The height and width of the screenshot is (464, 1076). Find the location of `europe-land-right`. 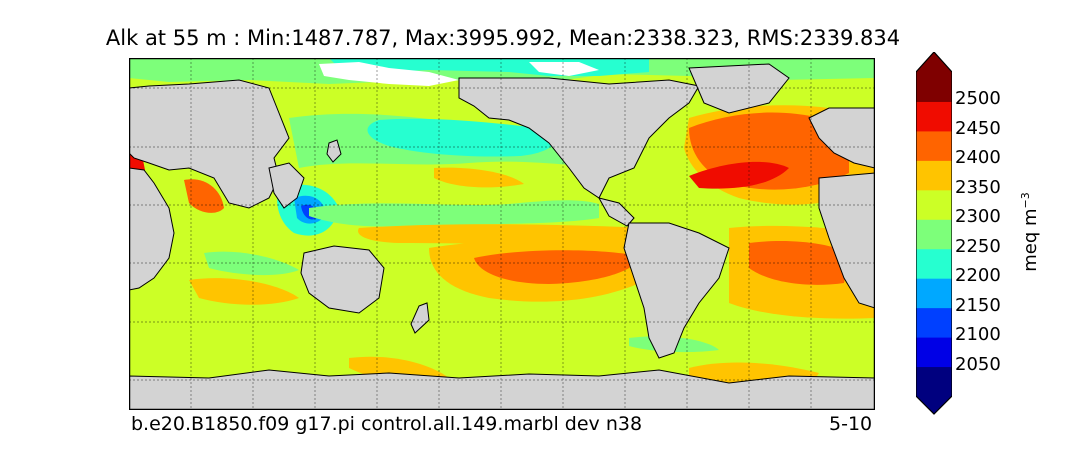

europe-land-right is located at coordinates (841, 138).